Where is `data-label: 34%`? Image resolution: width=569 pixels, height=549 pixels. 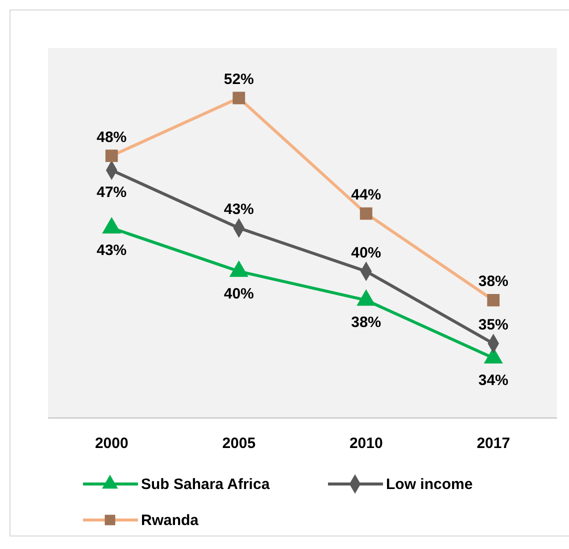
data-label: 34% is located at coordinates (493, 380).